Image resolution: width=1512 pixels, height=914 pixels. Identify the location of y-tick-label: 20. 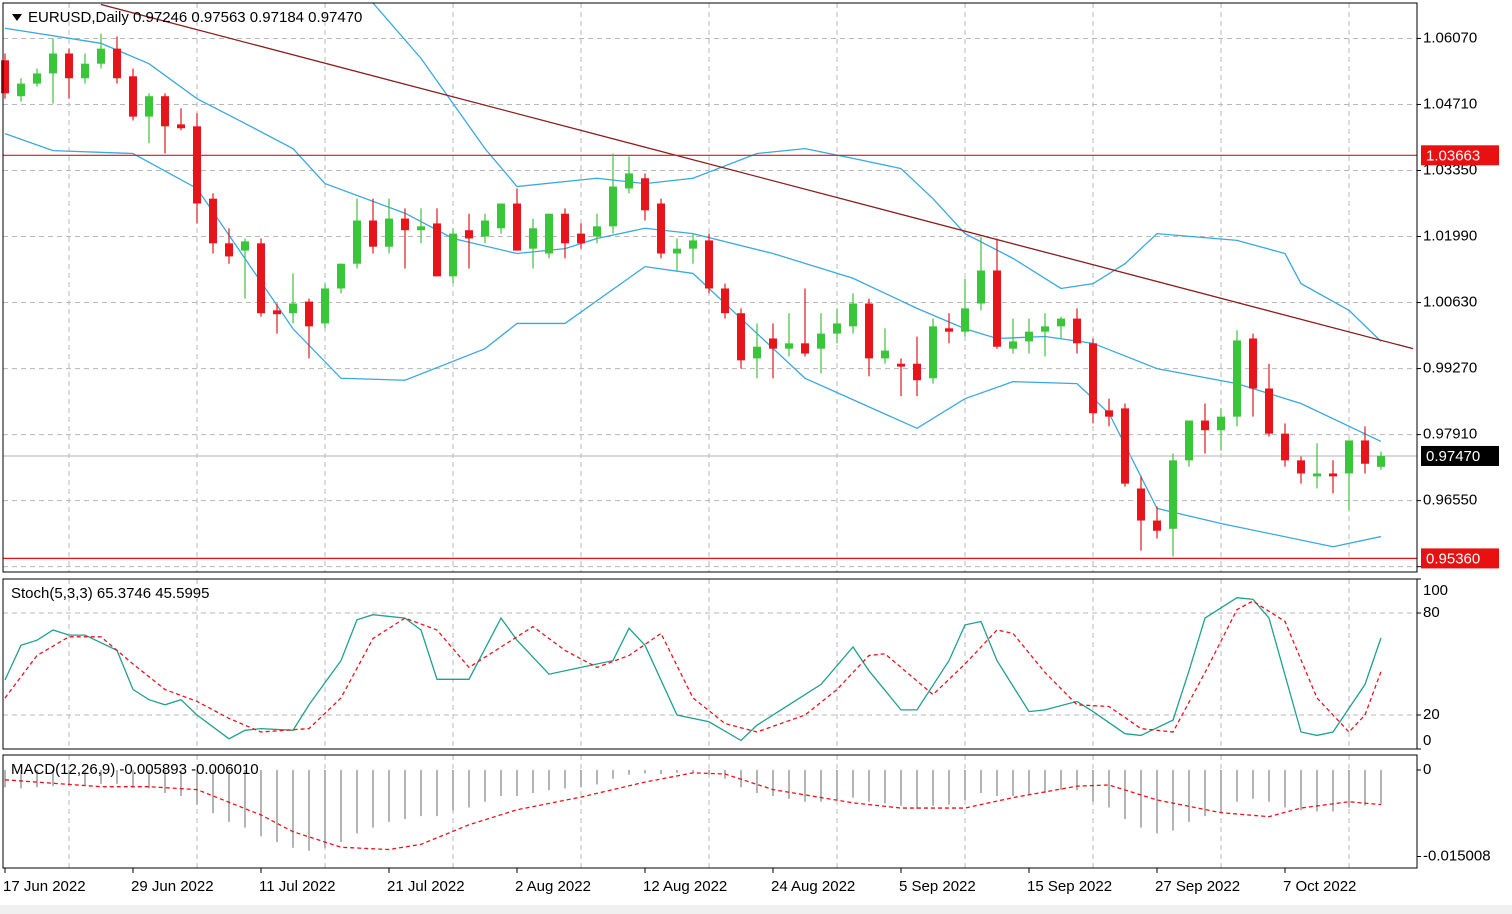
(1431, 714).